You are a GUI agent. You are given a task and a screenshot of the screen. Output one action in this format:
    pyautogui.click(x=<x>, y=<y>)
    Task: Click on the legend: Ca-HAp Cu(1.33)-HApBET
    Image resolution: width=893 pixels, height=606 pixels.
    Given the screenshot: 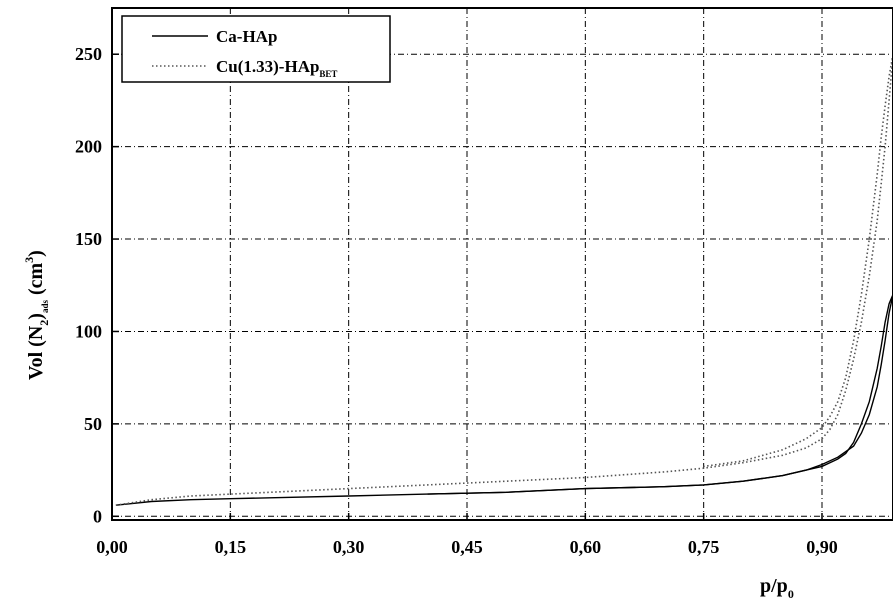 What is the action you would take?
    pyautogui.click(x=256, y=49)
    